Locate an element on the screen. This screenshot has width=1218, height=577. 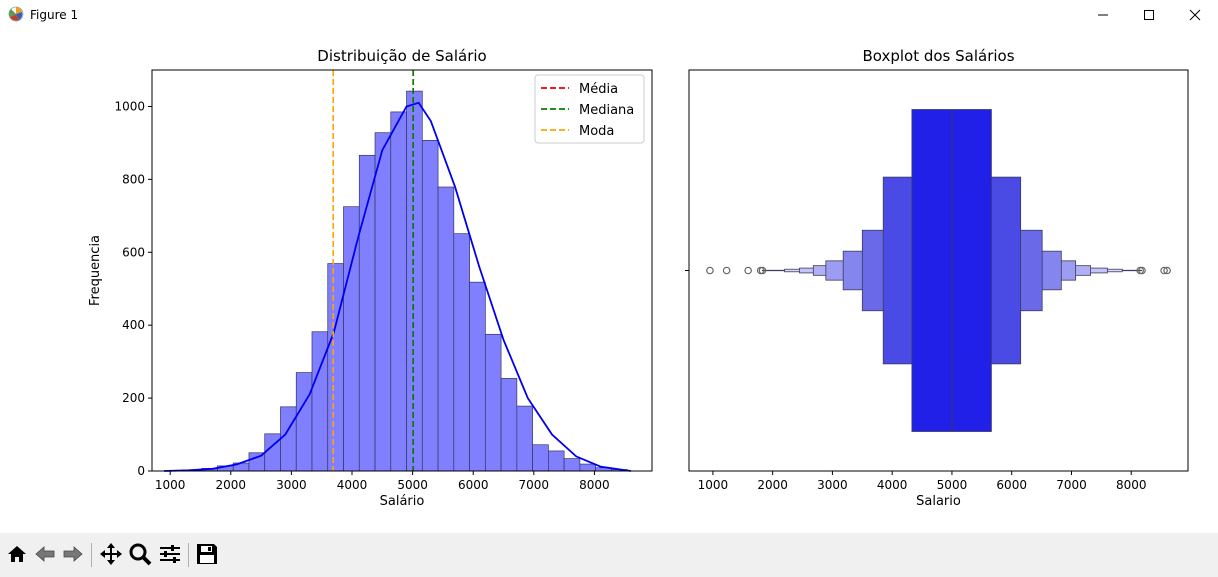
histogram-xlabel: Salário is located at coordinates (402, 501).